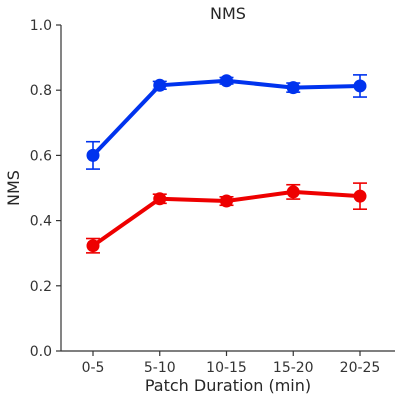 Image resolution: width=408 pixels, height=402 pixels. What do you see at coordinates (228, 13) in the screenshot?
I see `chart-title: NMS` at bounding box center [228, 13].